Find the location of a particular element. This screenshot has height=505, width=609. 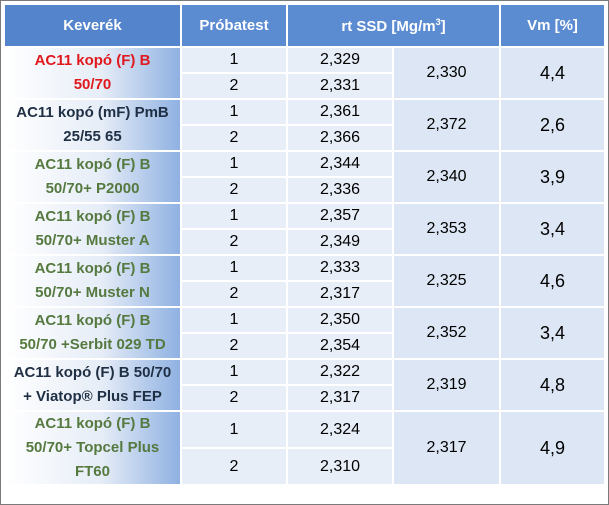

density-average-cell: 2,353 is located at coordinates (446, 229).